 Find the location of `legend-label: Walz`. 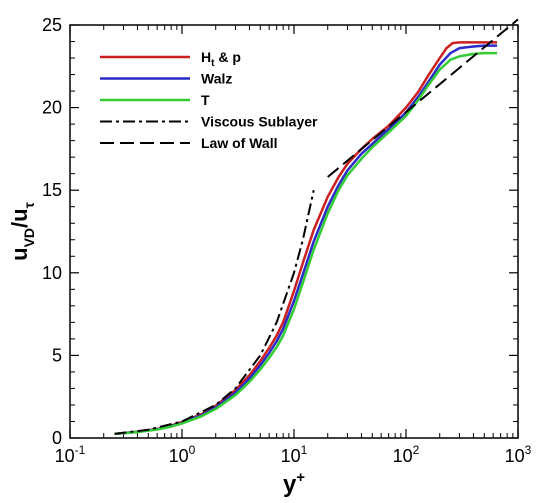

legend-label: Walz is located at coordinates (216, 79).